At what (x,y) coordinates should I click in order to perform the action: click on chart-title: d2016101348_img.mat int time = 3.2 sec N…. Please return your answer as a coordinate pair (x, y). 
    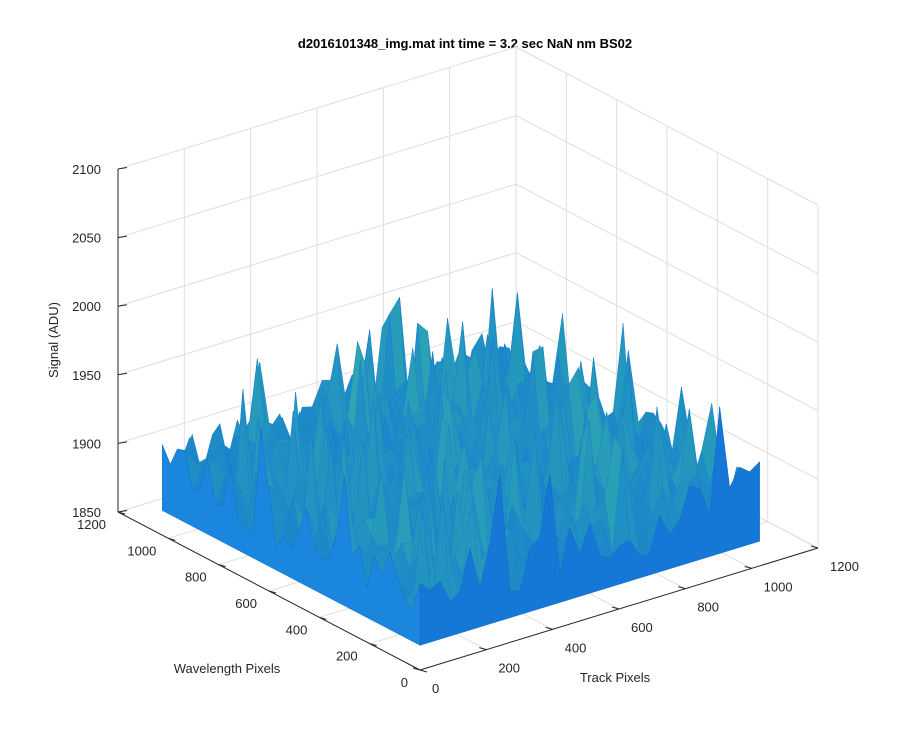
    Looking at the image, I should click on (465, 43).